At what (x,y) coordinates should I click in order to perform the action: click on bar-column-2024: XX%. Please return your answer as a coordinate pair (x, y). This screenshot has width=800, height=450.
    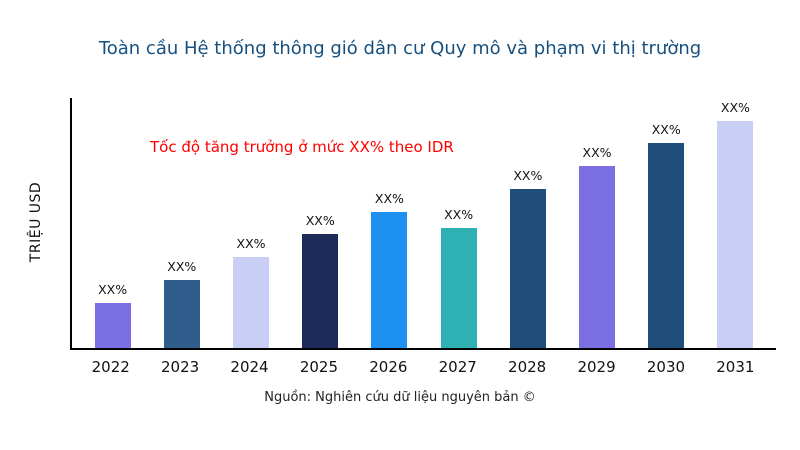
    Looking at the image, I should click on (250, 223).